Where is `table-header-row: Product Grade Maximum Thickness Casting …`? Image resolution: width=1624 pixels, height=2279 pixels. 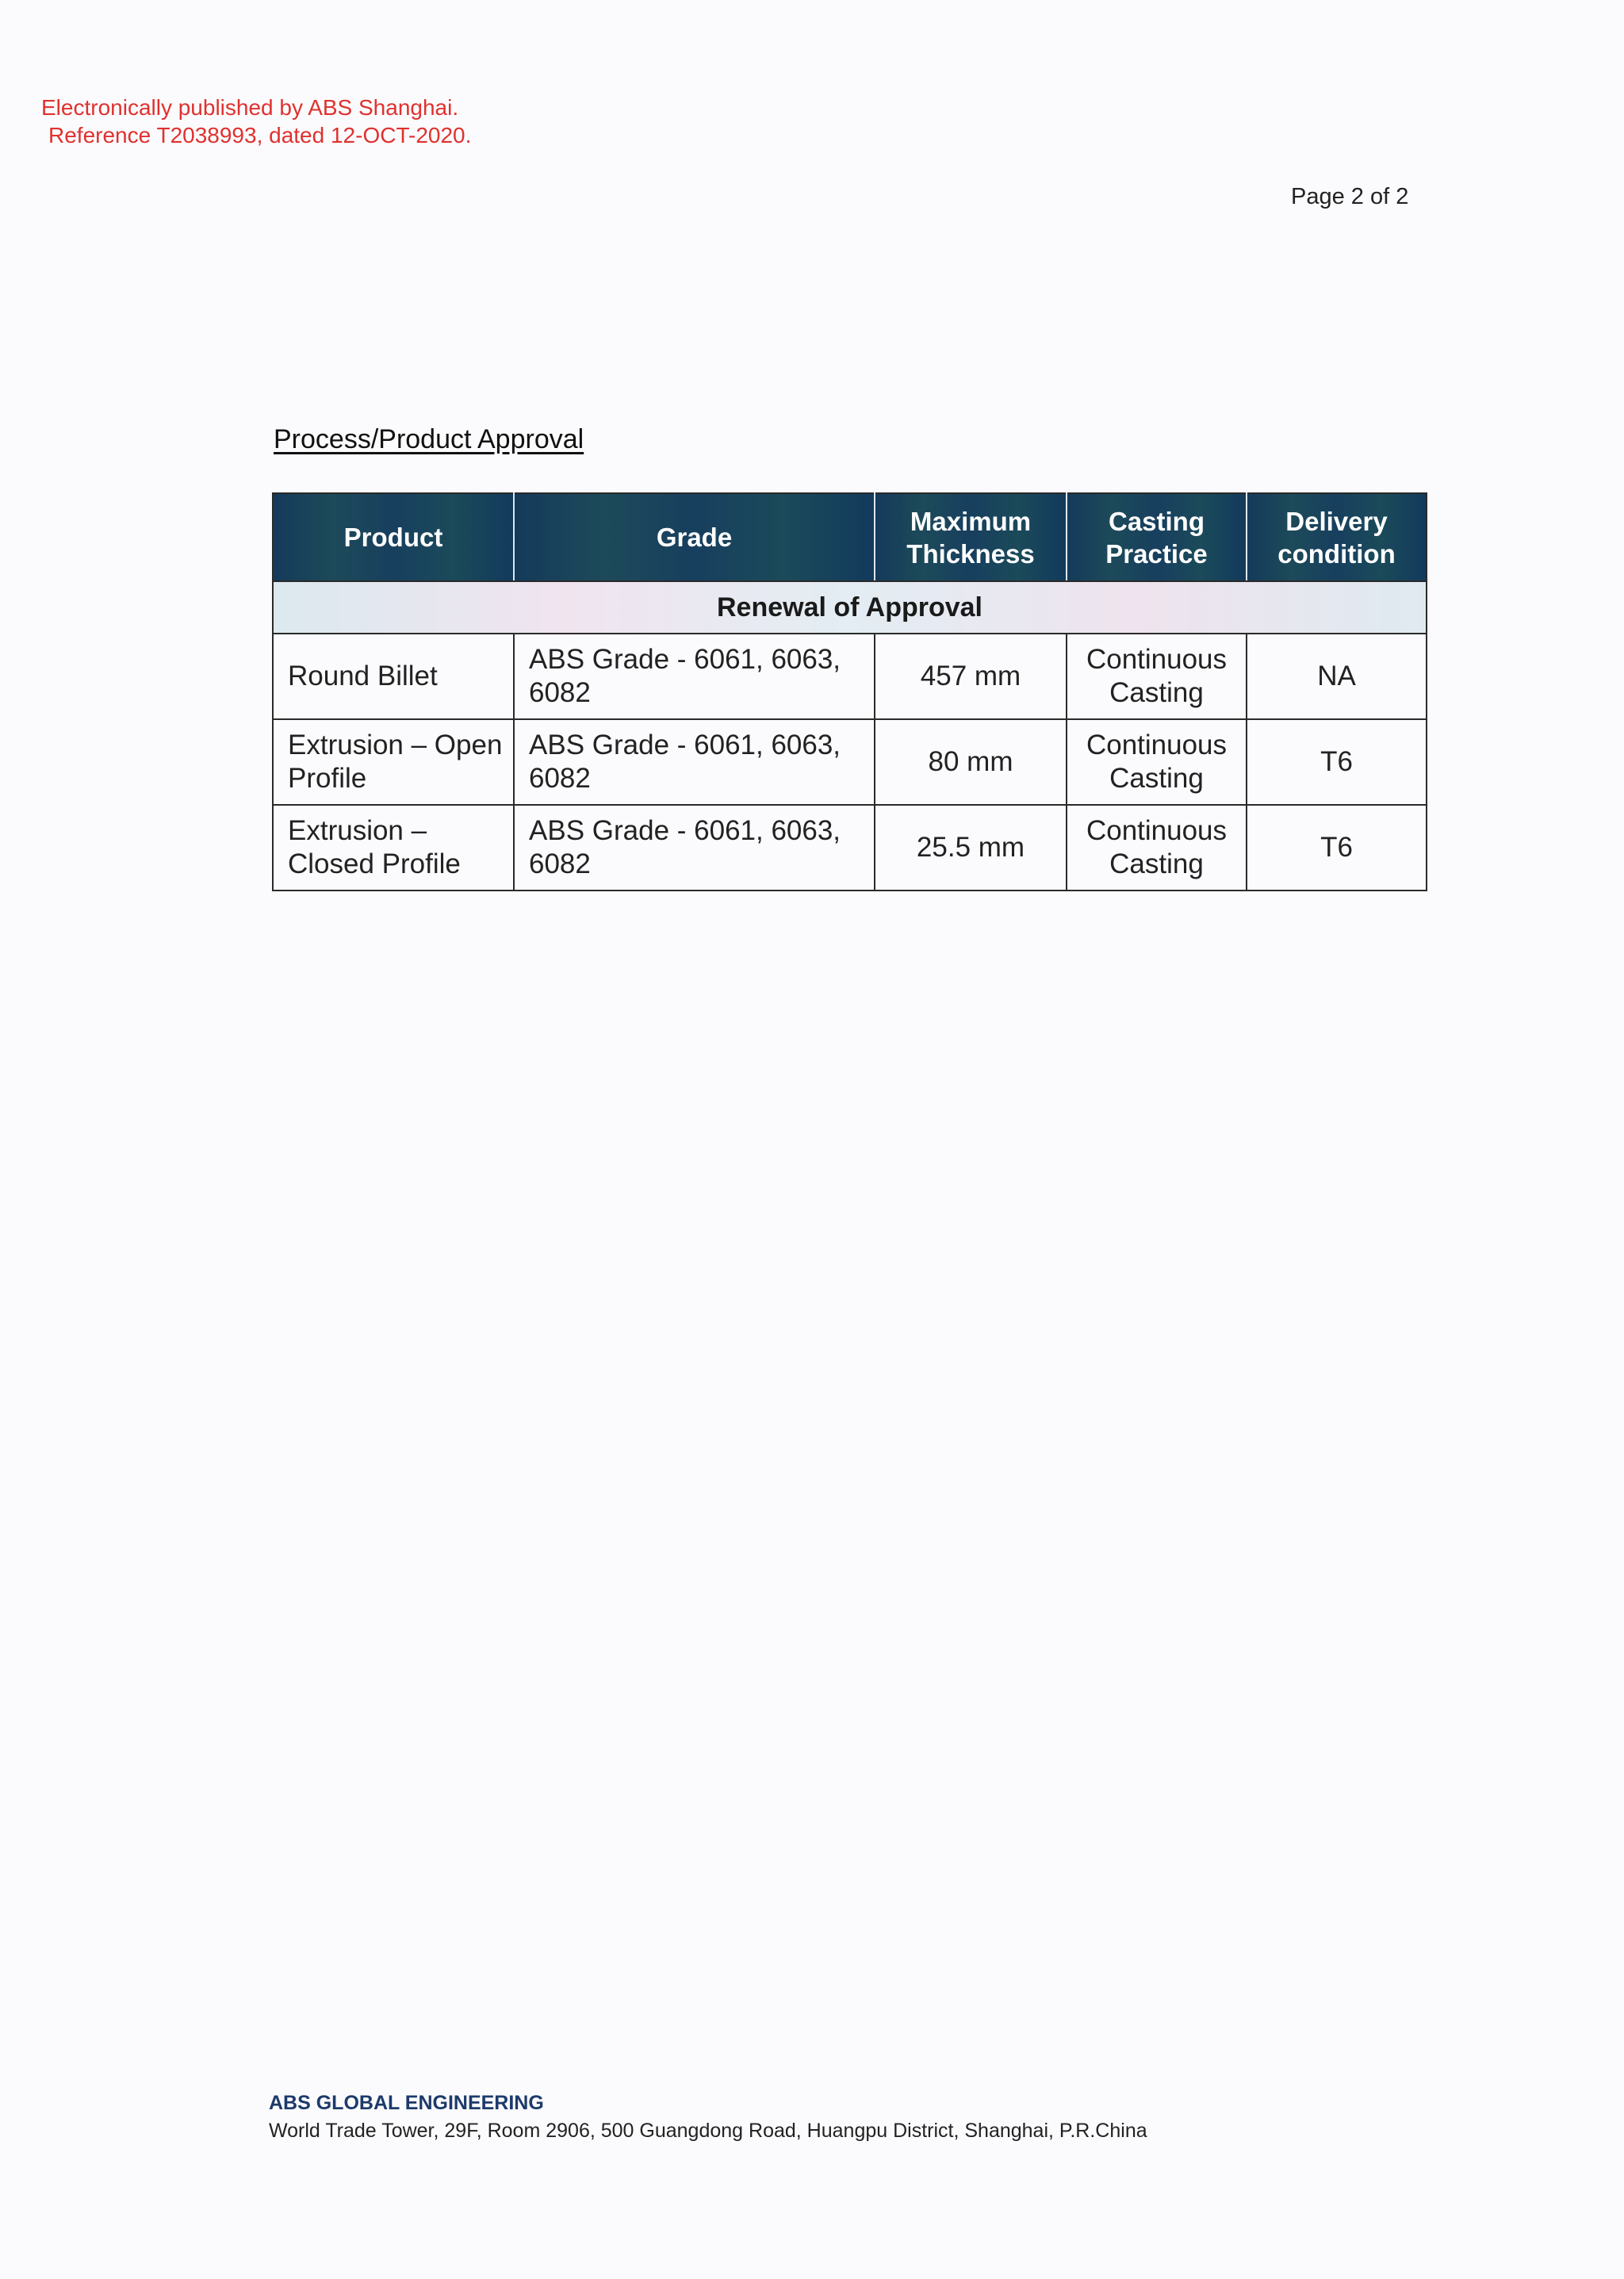 table-header-row: Product Grade Maximum Thickness Casting … is located at coordinates (850, 537).